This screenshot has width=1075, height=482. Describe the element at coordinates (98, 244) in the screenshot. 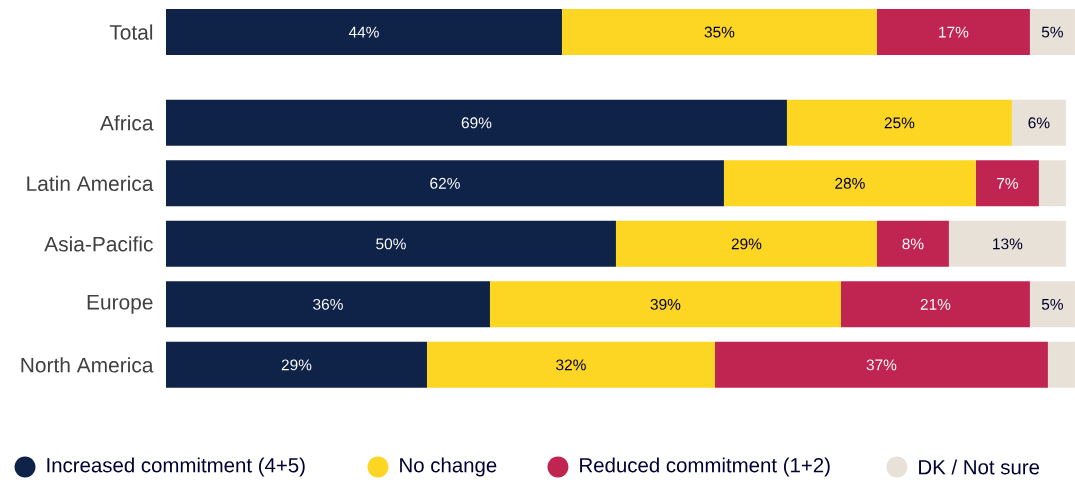

I see `y-tick-label: Asia-Pacific` at that location.